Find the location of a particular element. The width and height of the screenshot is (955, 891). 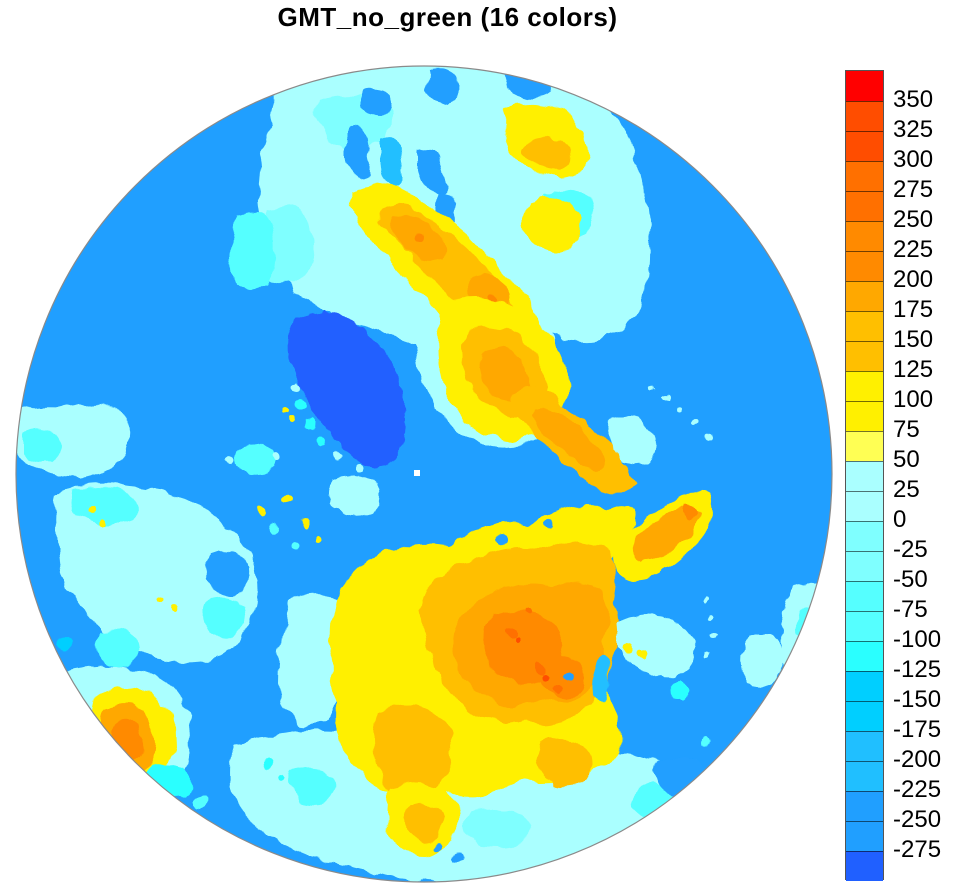

colorbar-tick-label: 50 is located at coordinates (906, 459).